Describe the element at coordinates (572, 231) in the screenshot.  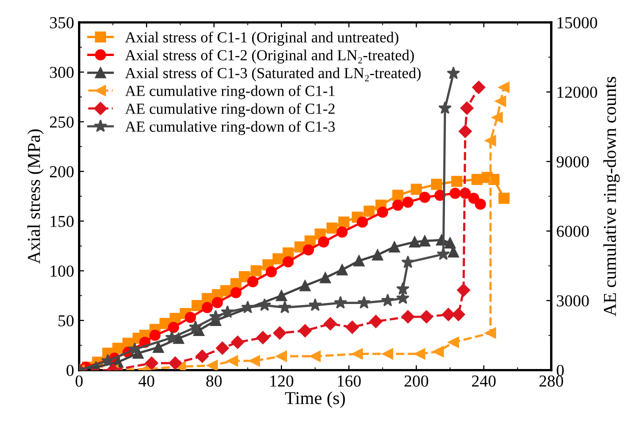
I see `y2-tick-label: 6000` at that location.